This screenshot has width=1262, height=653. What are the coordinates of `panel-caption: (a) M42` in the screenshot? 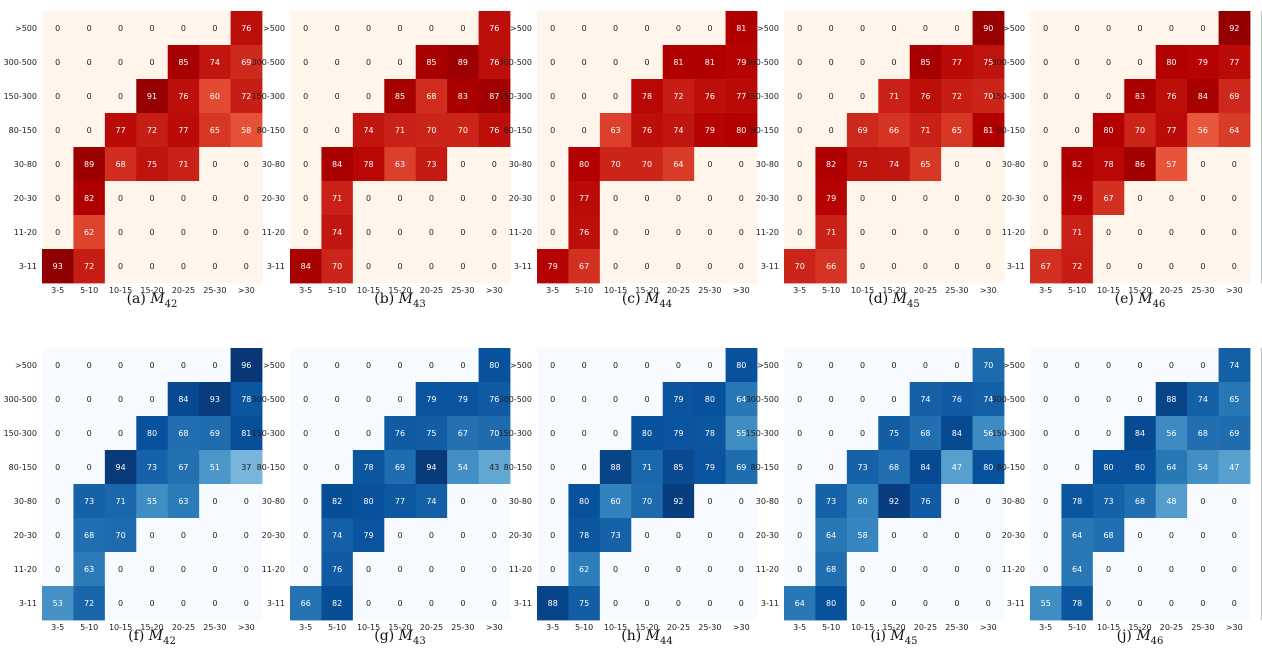 It's located at (152, 300).